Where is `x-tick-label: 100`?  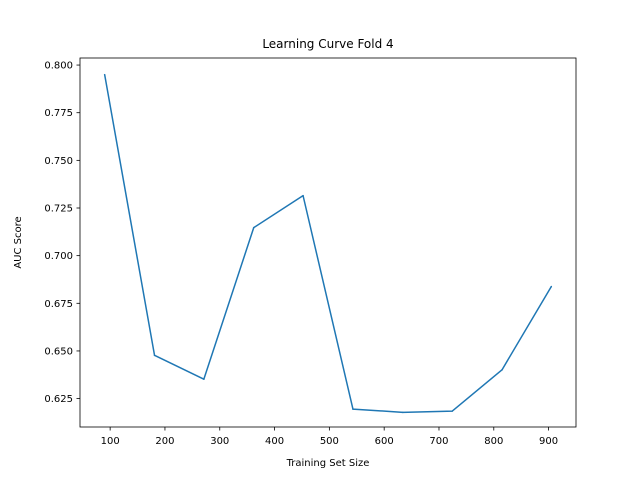 x-tick-label: 100 is located at coordinates (110, 441).